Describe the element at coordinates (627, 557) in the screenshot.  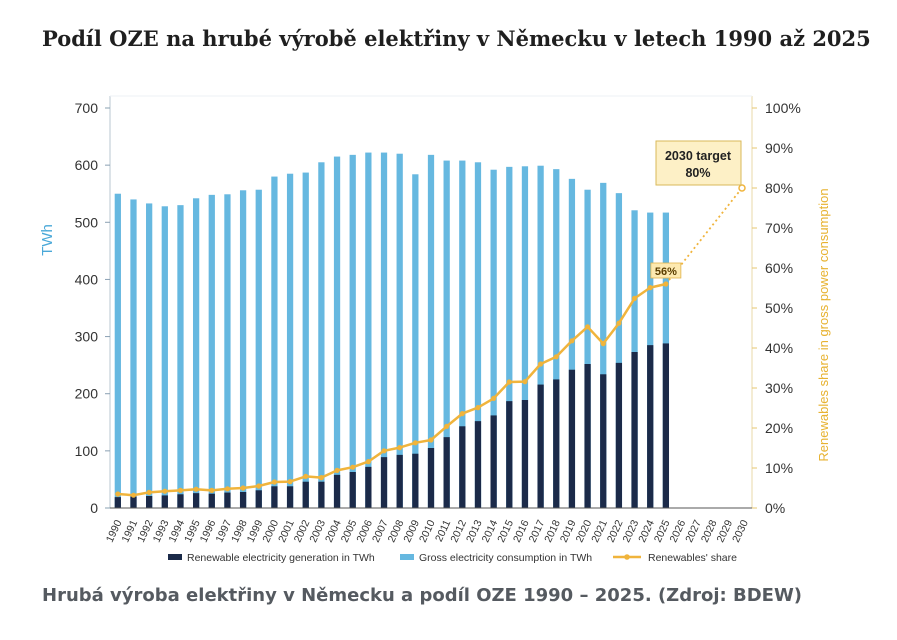
I see `legend-swatch-share-dot` at that location.